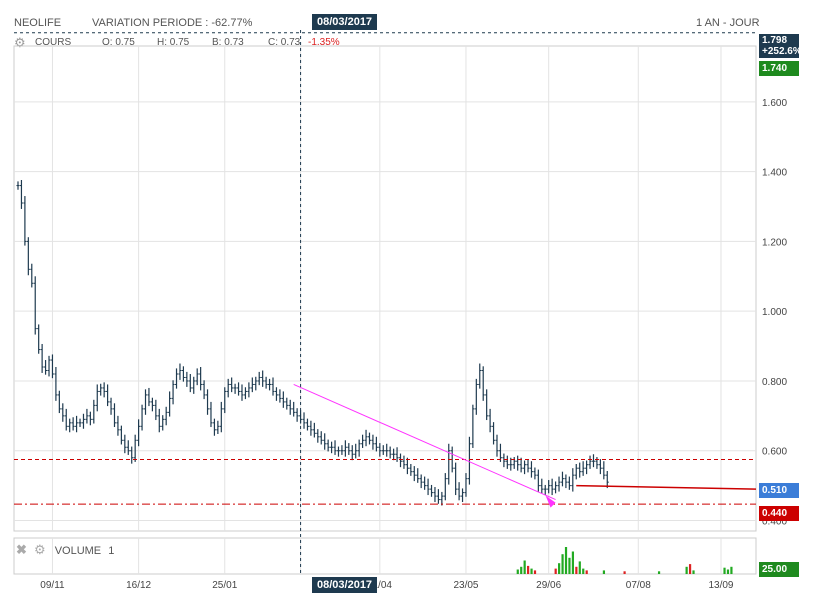  I want to click on volume-series, so click(624, 560).